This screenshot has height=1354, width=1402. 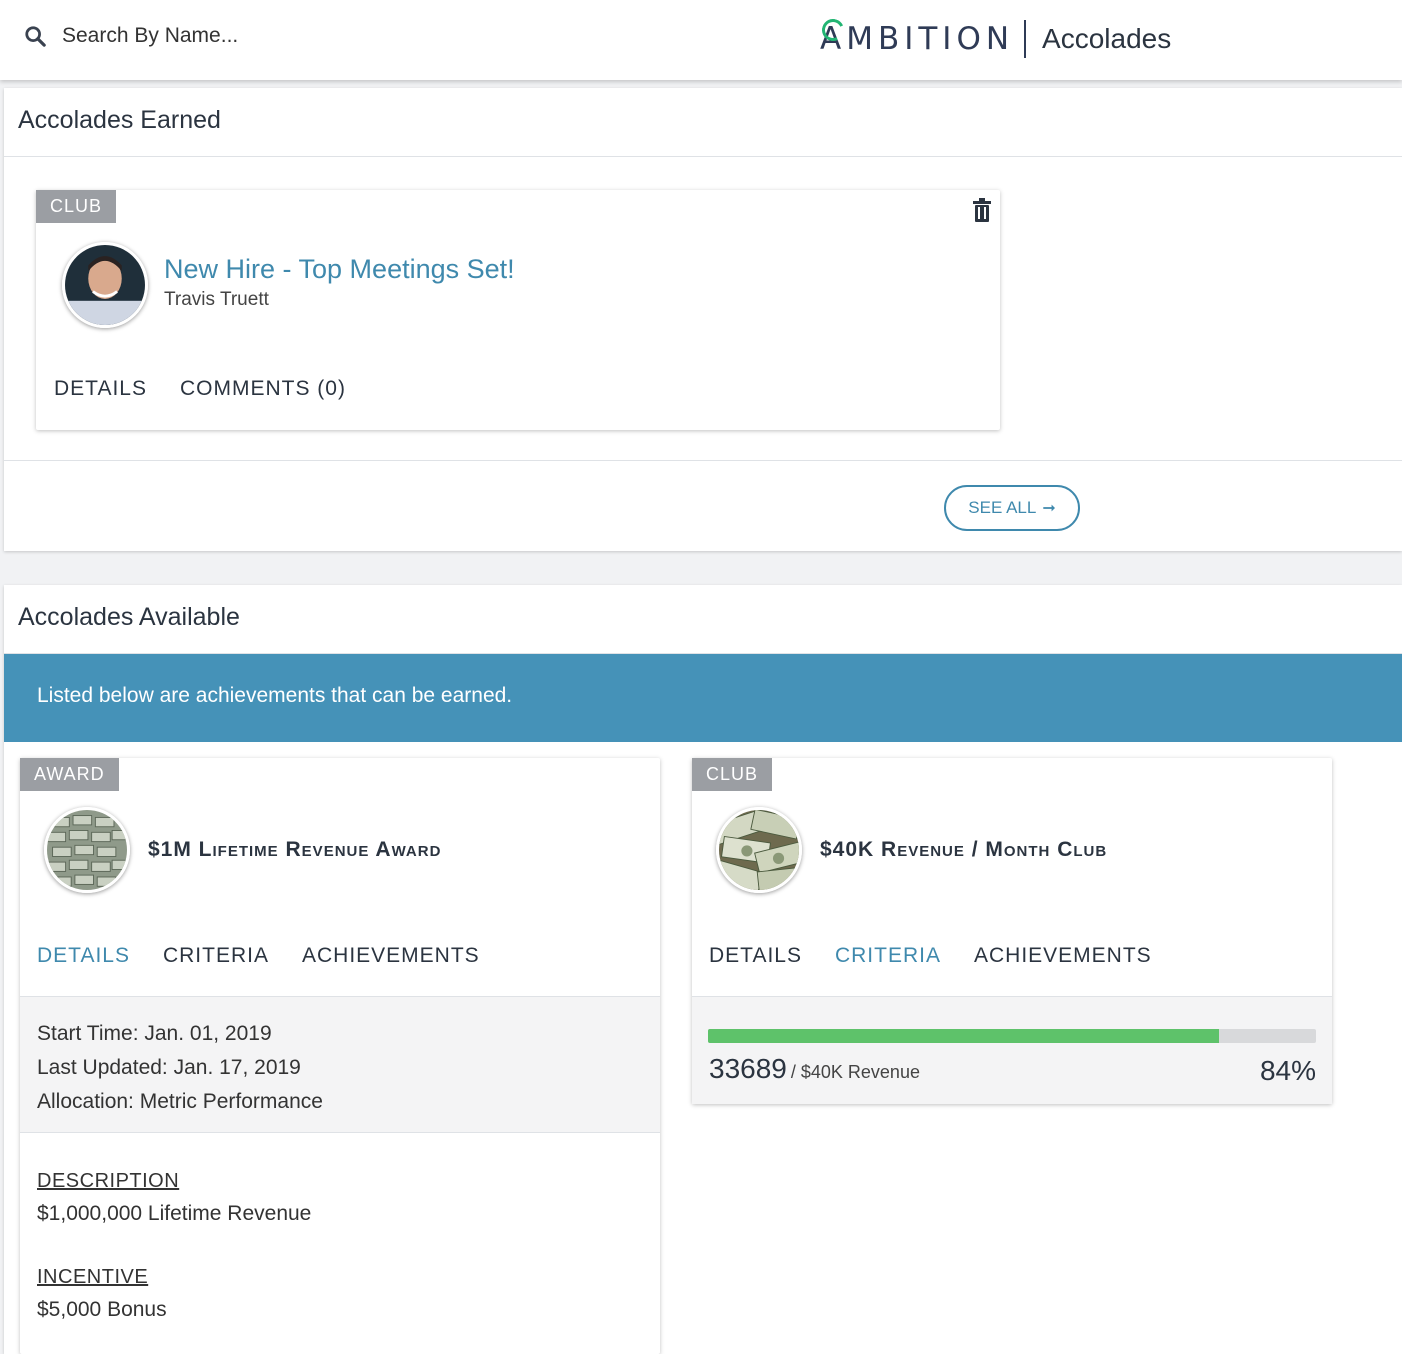 I want to click on progress-target: / $40K Revenue, so click(x=855, y=1072).